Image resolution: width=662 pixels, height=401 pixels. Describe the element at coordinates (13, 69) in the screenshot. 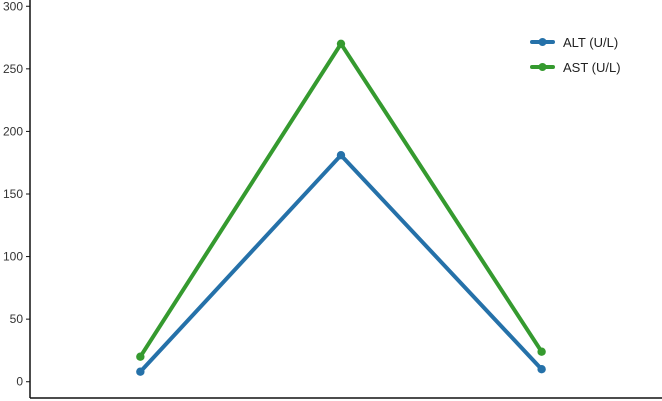

I see `y-tick-label: 250` at that location.